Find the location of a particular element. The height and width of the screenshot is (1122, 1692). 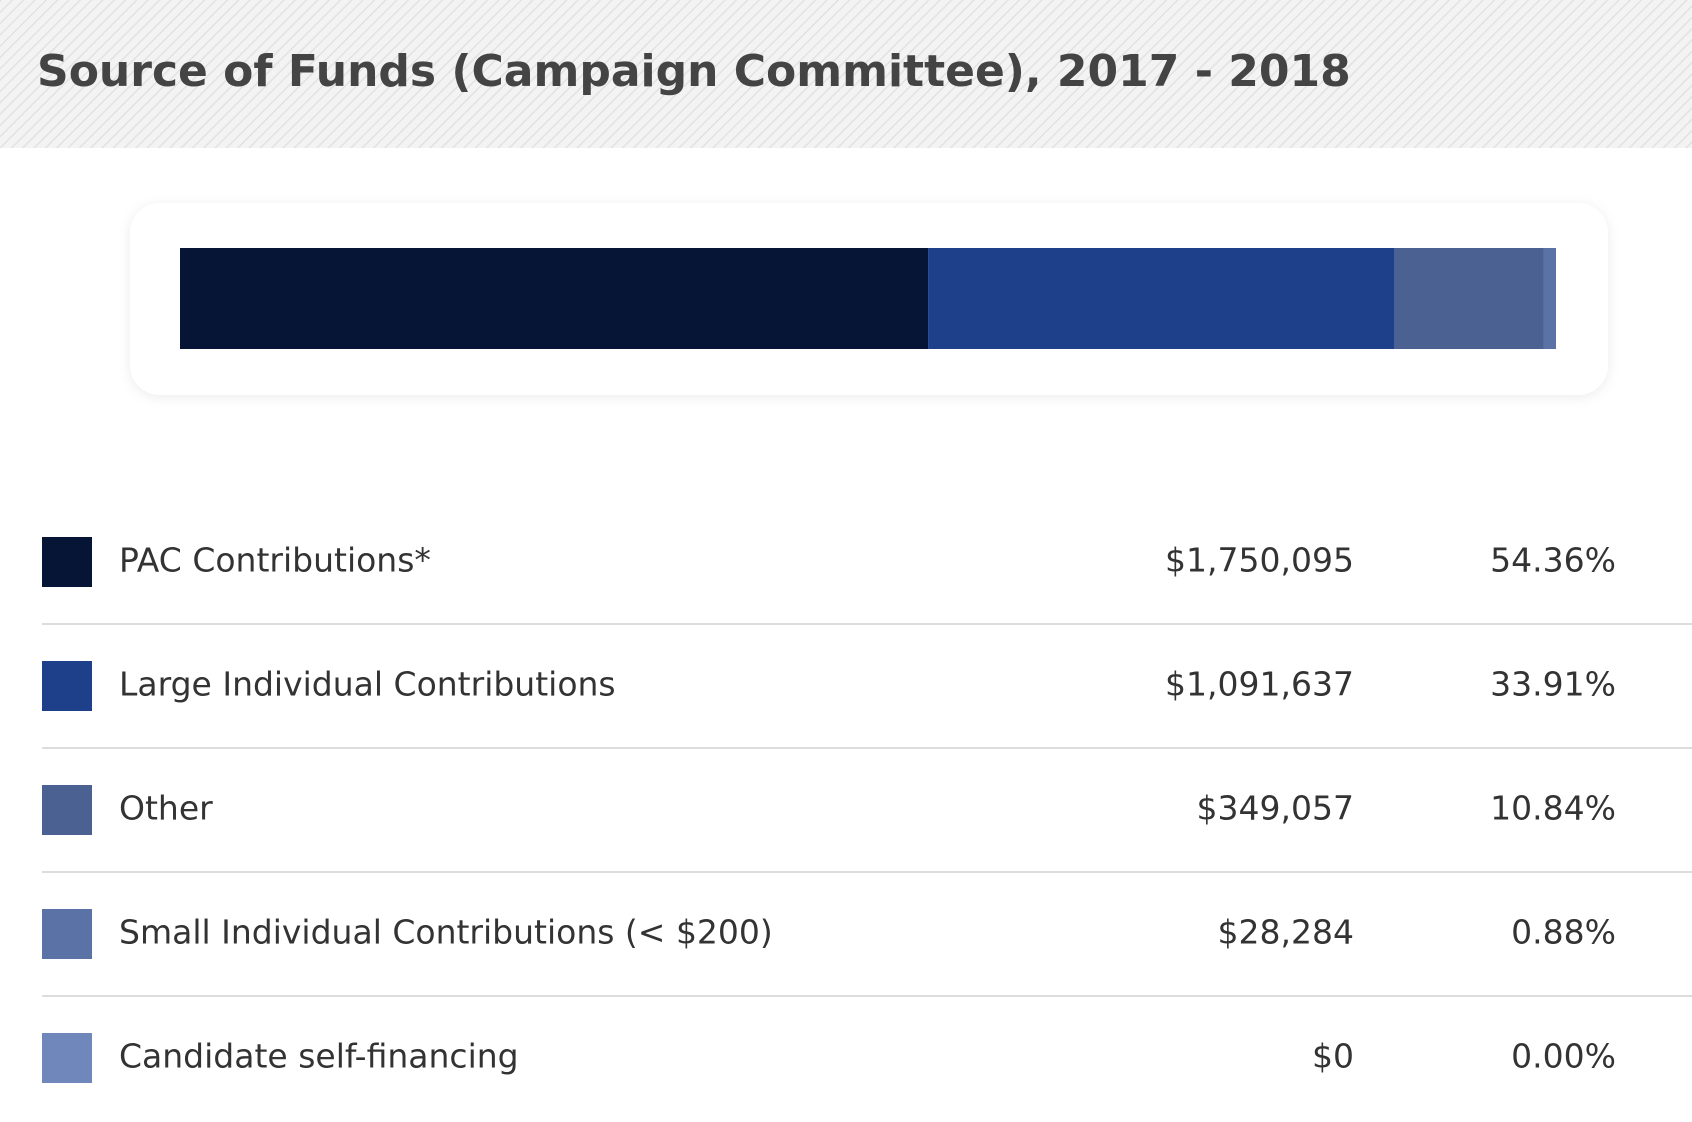

percent-label: 0.88% is located at coordinates (1563, 932).